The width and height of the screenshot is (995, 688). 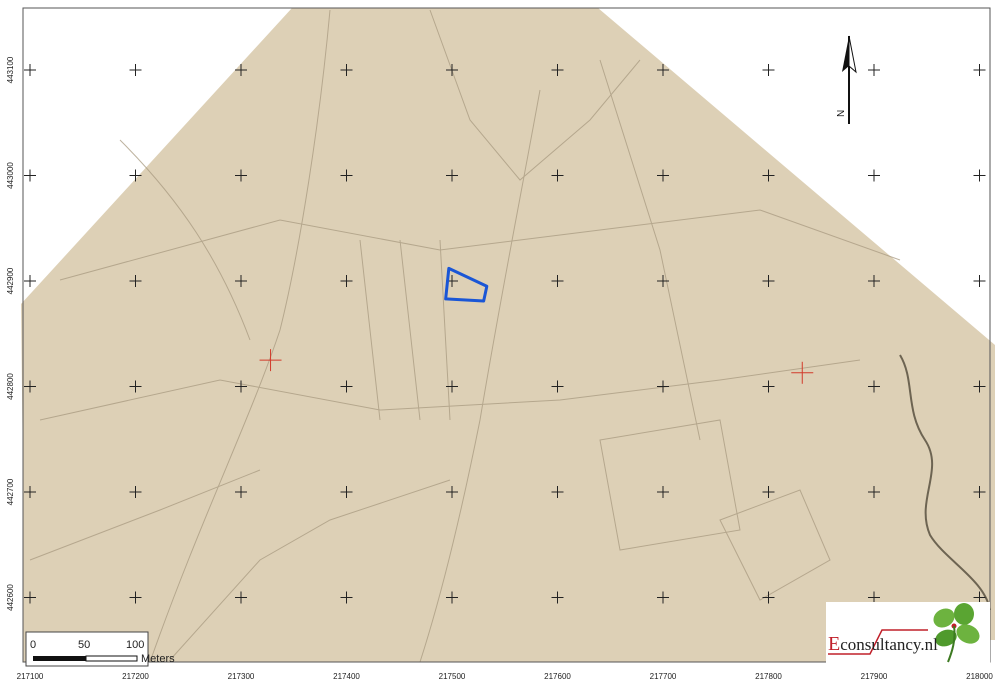 I want to click on scale-label-50: 50, so click(x=84, y=645).